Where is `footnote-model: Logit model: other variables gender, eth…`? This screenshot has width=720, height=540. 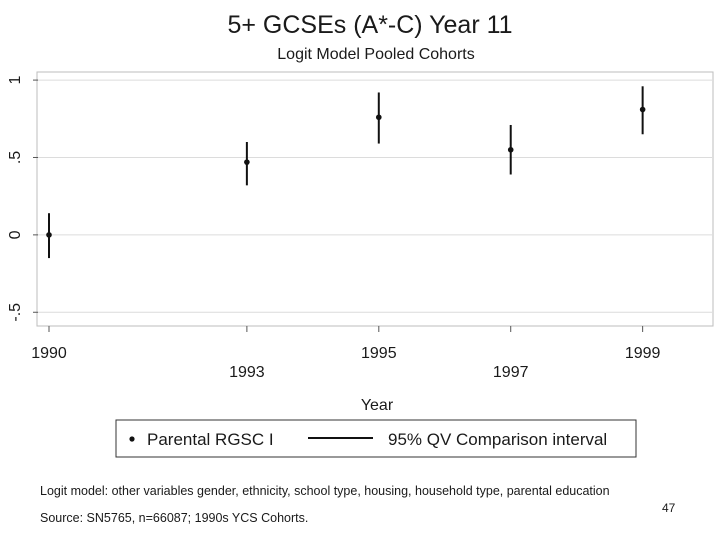 footnote-model: Logit model: other variables gender, eth… is located at coordinates (325, 491).